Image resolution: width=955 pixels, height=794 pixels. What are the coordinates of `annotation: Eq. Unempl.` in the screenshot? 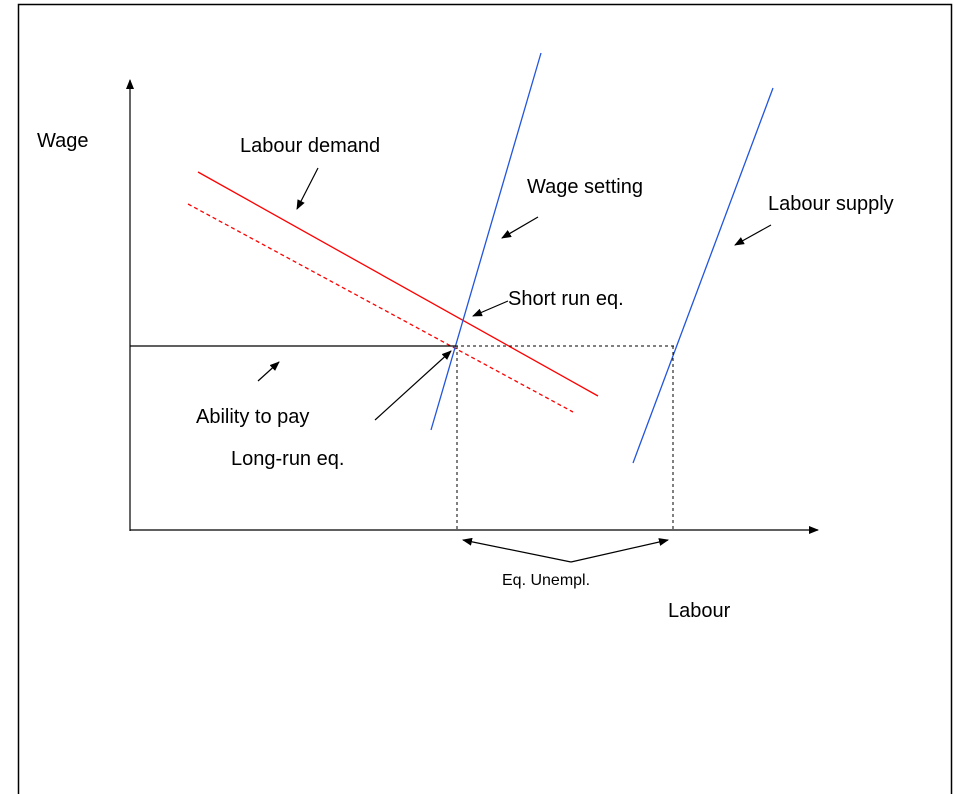 It's located at (546, 580).